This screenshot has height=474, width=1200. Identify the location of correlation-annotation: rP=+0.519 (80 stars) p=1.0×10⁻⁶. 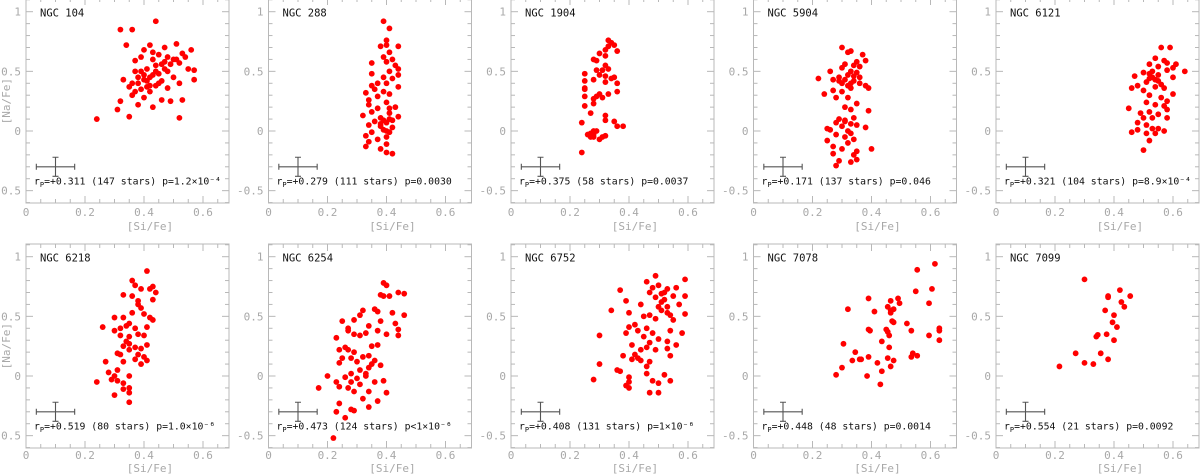
(124, 428).